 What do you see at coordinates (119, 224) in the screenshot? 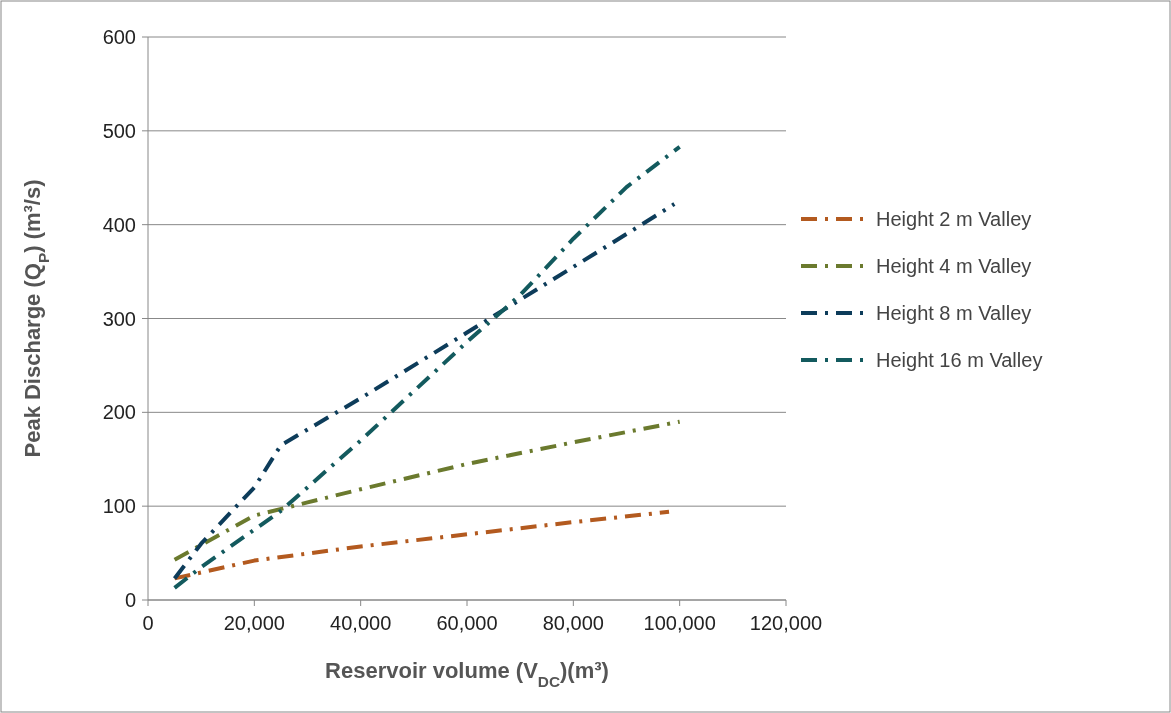
I see `y-tick-label: 400` at bounding box center [119, 224].